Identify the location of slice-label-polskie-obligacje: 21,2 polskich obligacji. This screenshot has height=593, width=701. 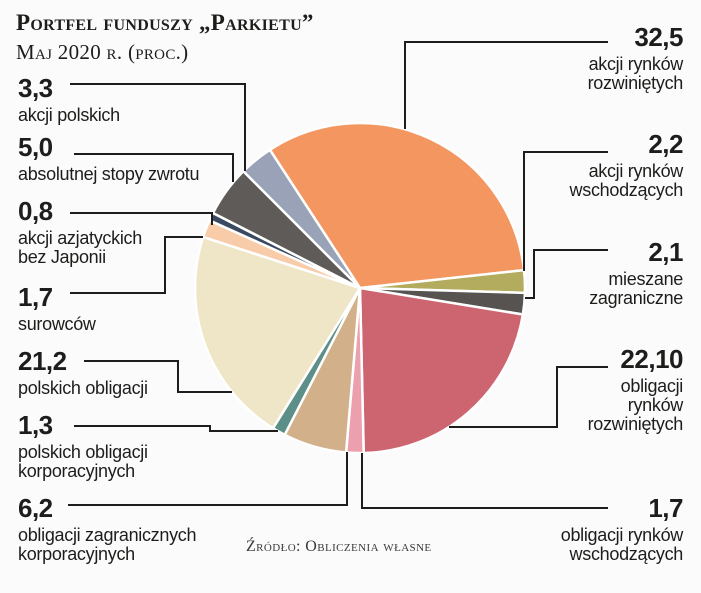
(83, 372).